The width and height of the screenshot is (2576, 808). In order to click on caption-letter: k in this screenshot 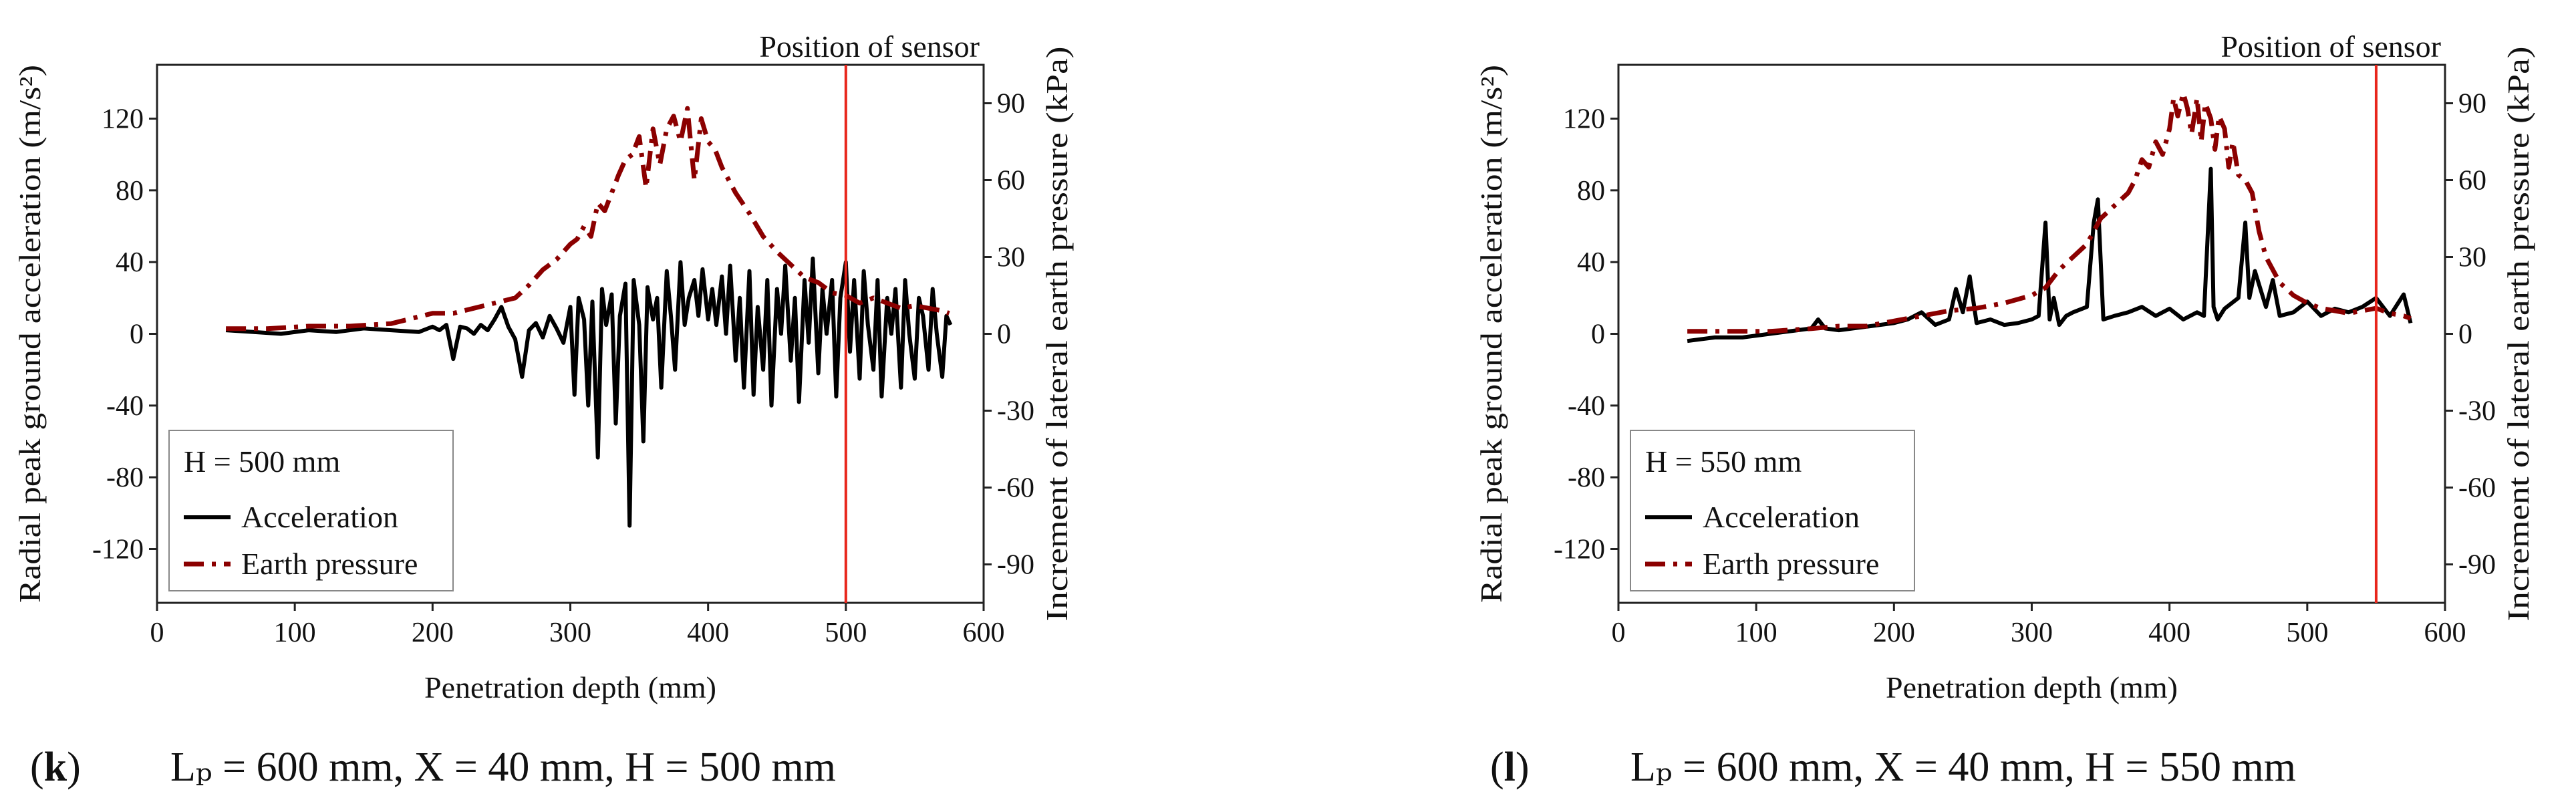, I will do `click(55, 767)`.